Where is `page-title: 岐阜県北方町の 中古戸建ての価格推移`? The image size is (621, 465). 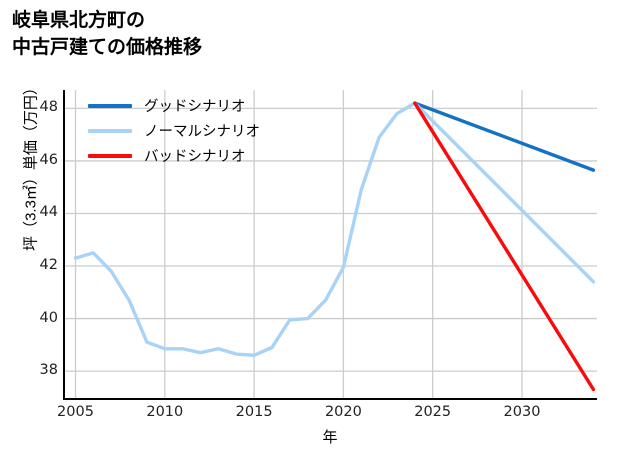 page-title: 岐阜県北方町の 中古戸建ての価格推移 is located at coordinates (107, 34).